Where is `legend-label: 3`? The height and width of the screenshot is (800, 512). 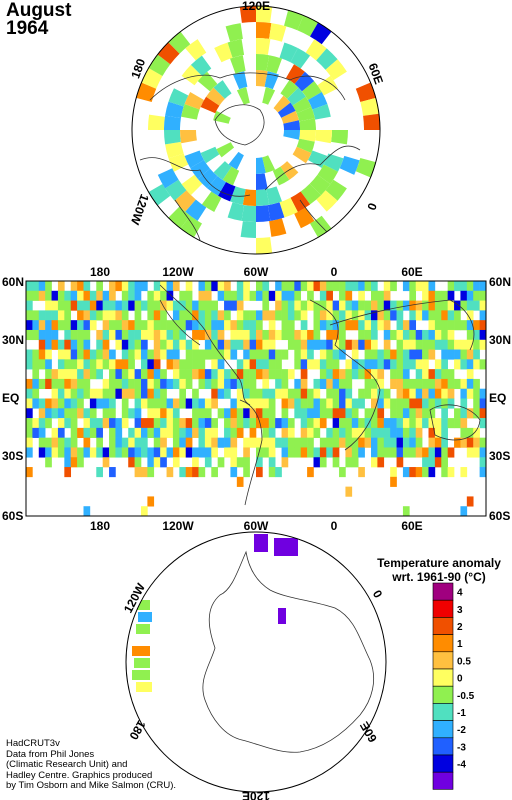 legend-label: 3 is located at coordinates (460, 610).